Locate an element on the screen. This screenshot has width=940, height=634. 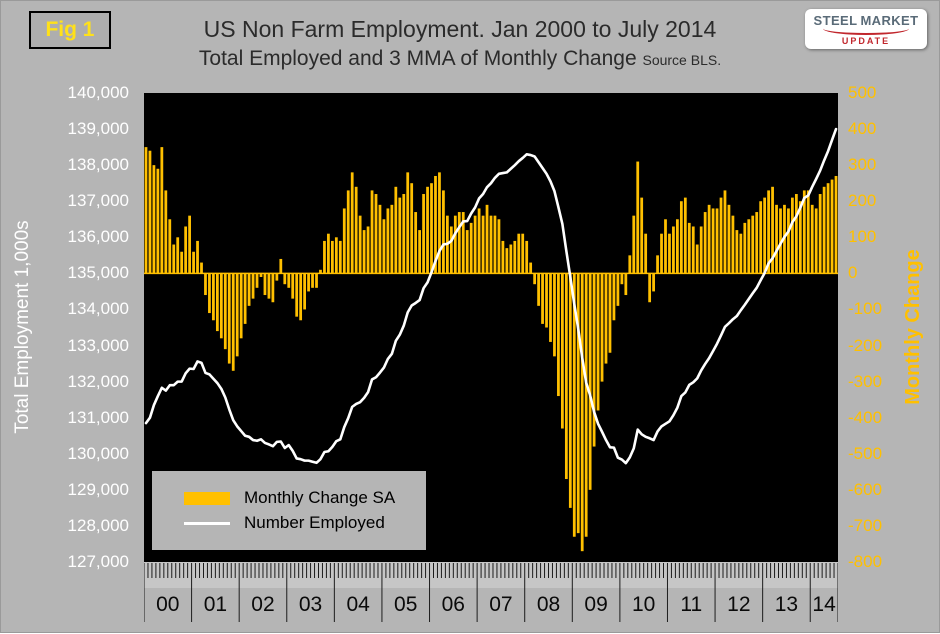
left-axis-tick-label: 128,000 is located at coordinates (98, 525).